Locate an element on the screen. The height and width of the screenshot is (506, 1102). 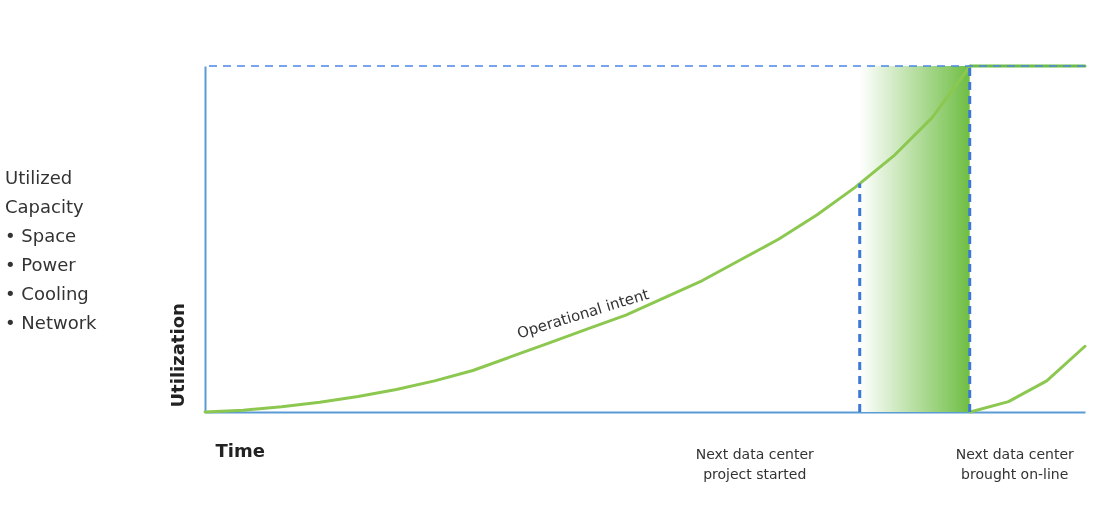
text: Next data center brought on-line is located at coordinates (1015, 464).